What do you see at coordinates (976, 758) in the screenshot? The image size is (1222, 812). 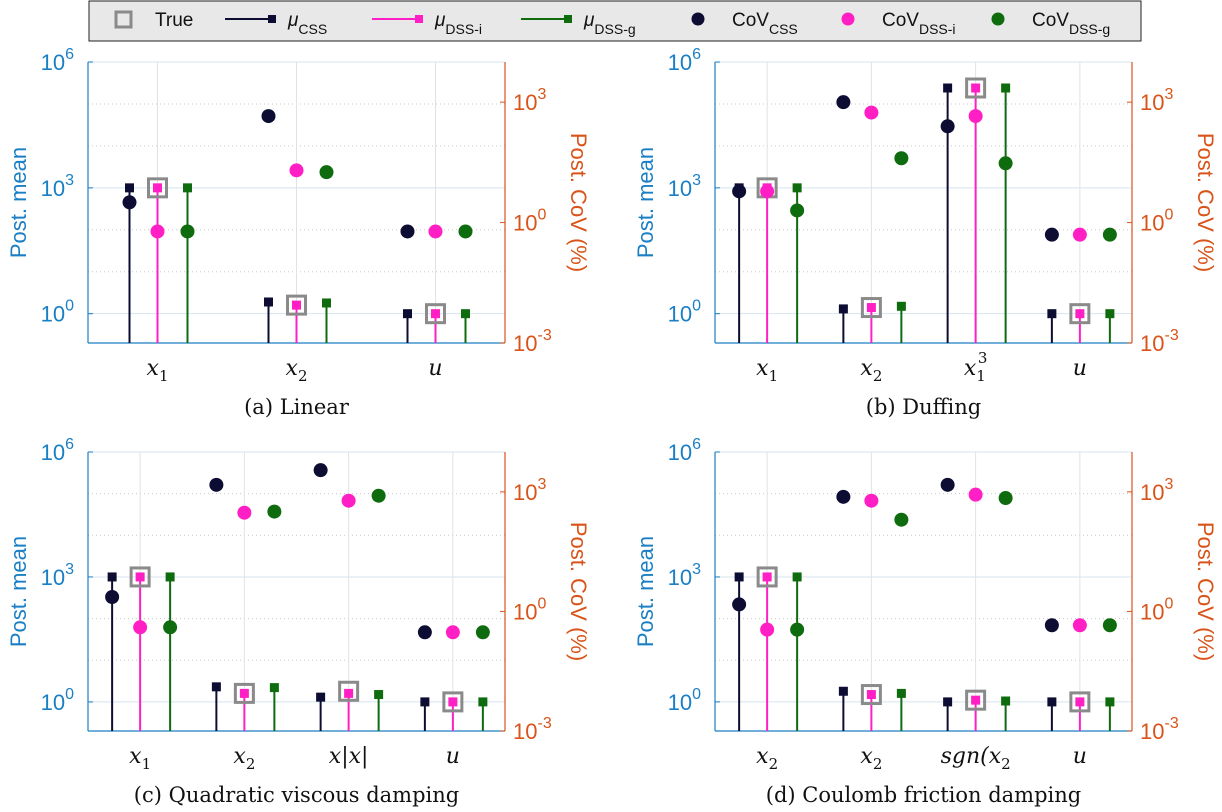 I see `category-label: sgn(x2` at bounding box center [976, 758].